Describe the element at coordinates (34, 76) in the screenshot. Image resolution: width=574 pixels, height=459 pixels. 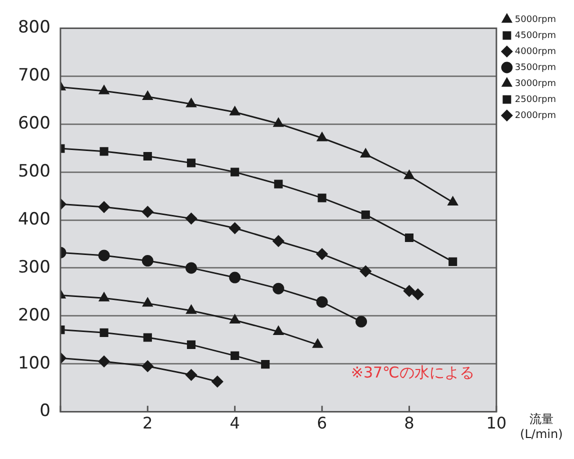
I see `y-tick-label: 700` at that location.